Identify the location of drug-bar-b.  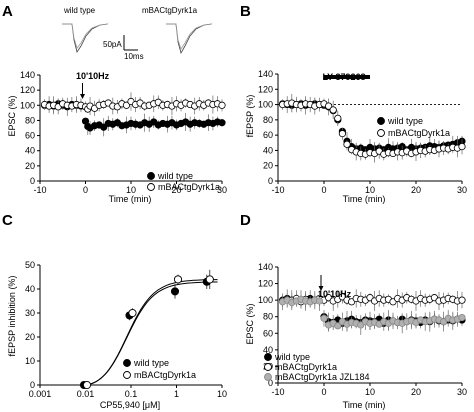
(347, 77).